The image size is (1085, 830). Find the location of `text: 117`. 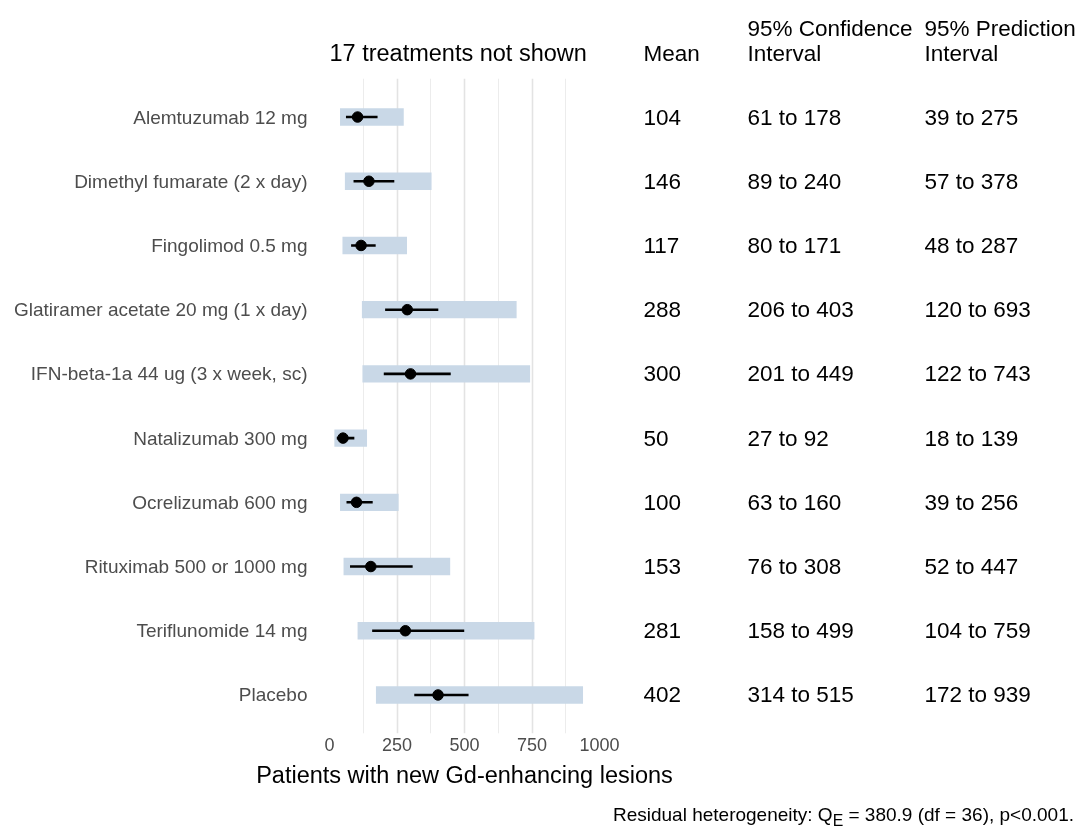

text: 117 is located at coordinates (661, 245).